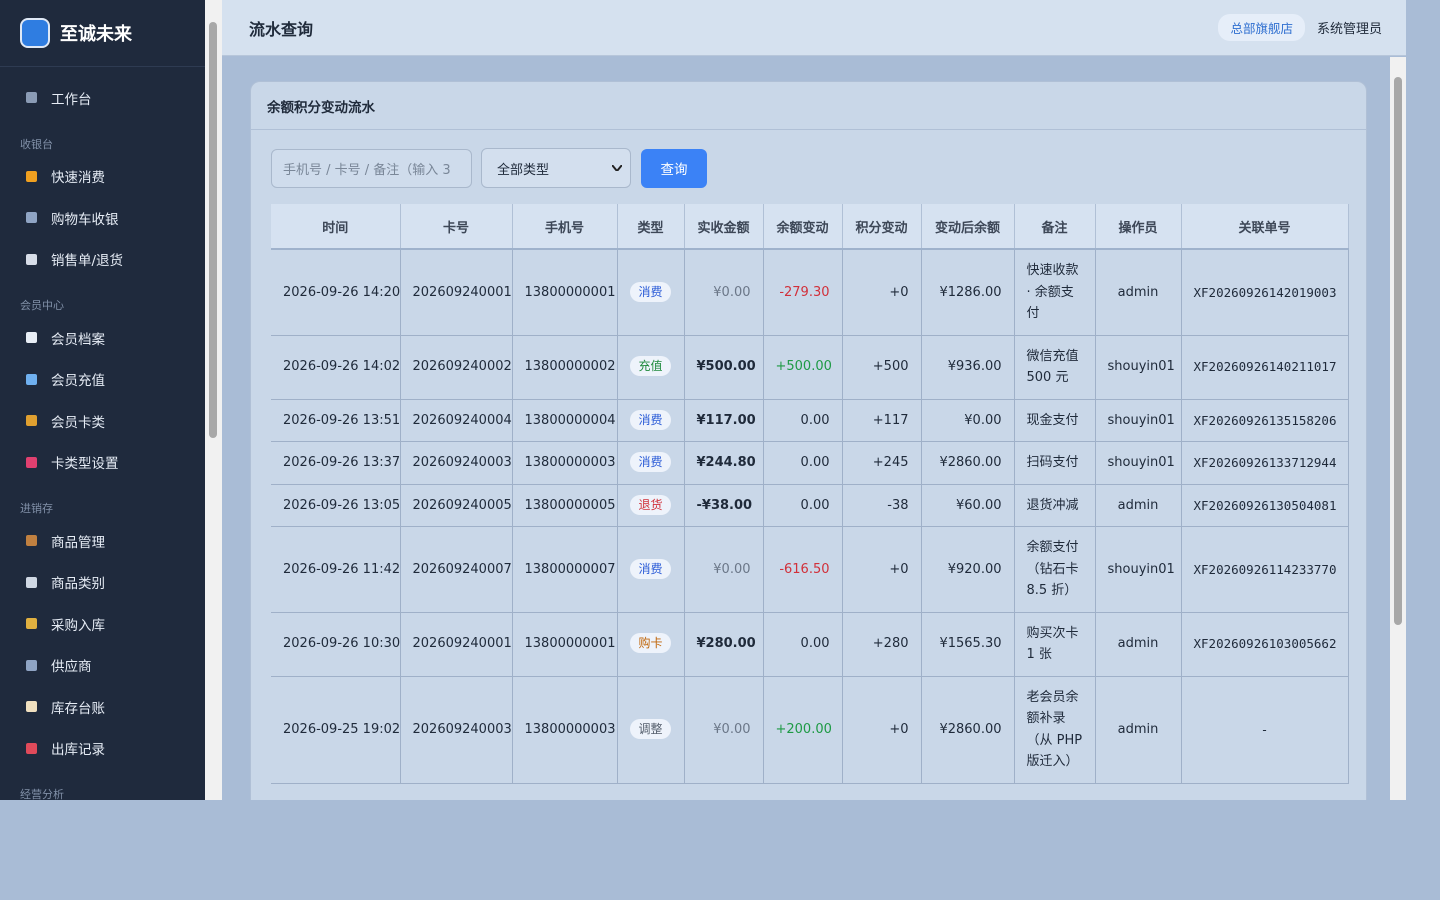 This screenshot has width=1440, height=900. What do you see at coordinates (78, 584) in the screenshot?
I see `nav-label: 商品类别` at bounding box center [78, 584].